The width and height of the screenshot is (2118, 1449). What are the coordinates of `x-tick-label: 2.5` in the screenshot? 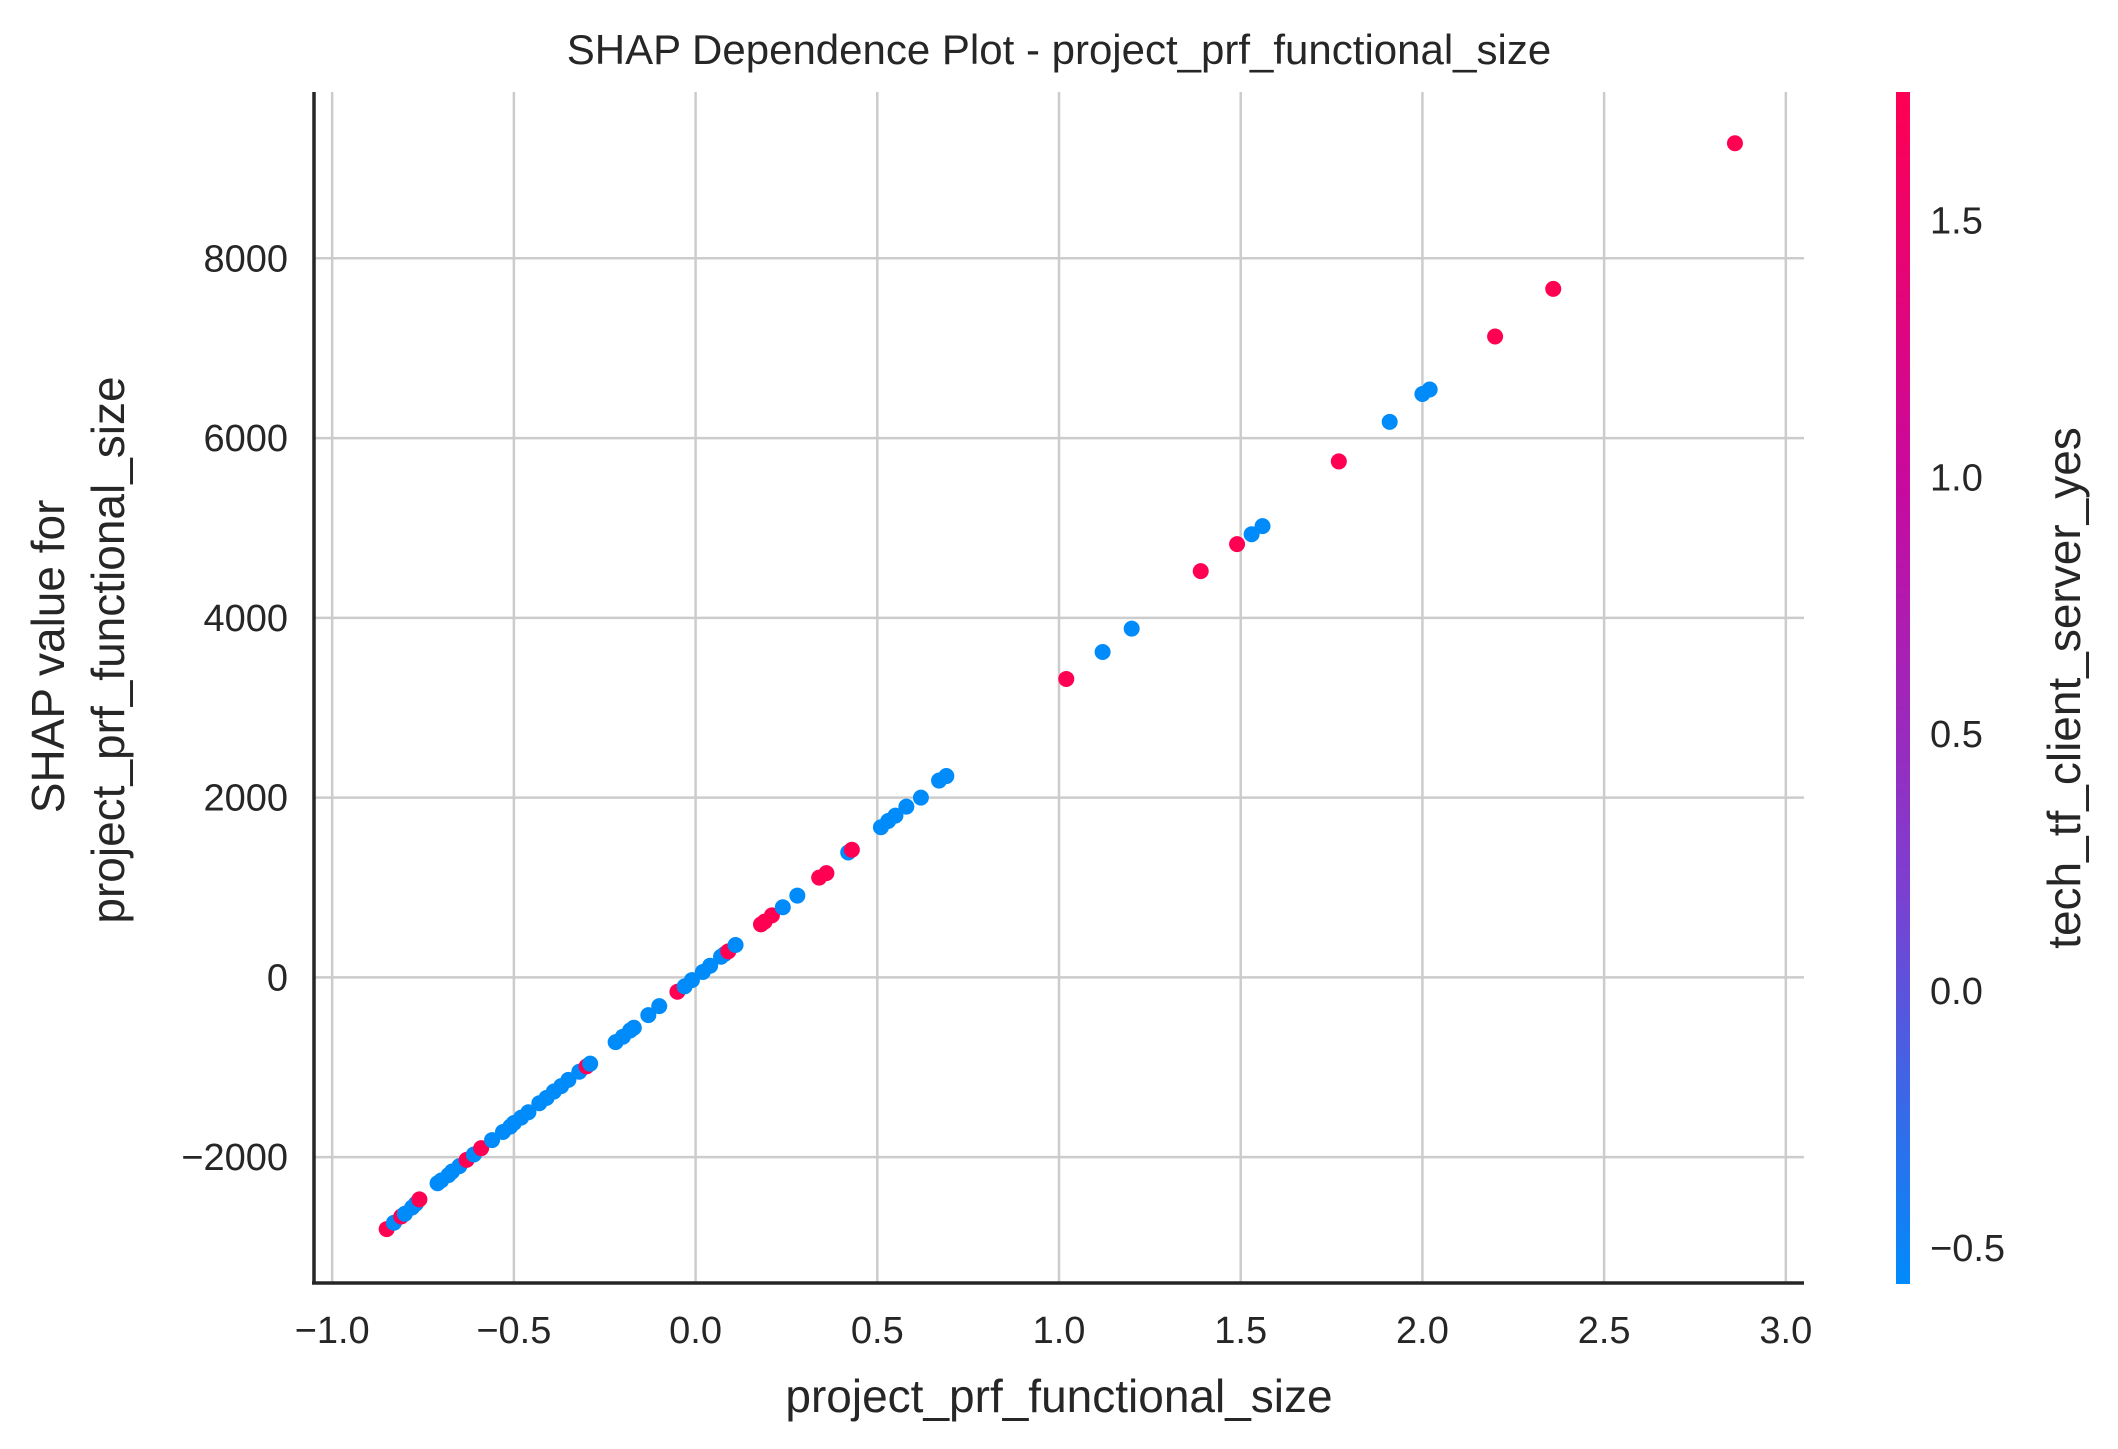 It's located at (1604, 1331).